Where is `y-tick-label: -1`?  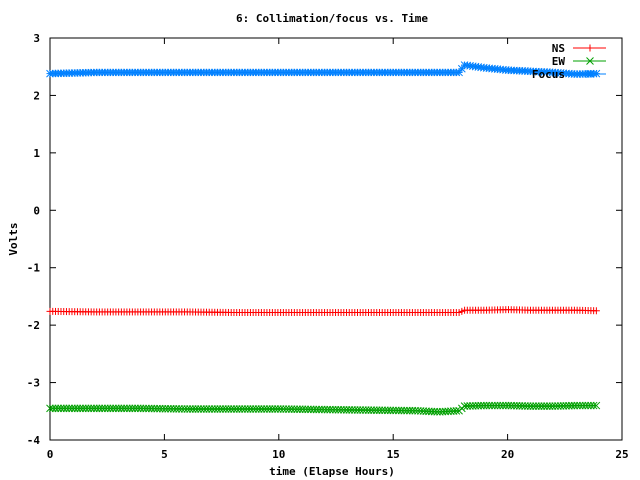 y-tick-label: -1 is located at coordinates (34, 268).